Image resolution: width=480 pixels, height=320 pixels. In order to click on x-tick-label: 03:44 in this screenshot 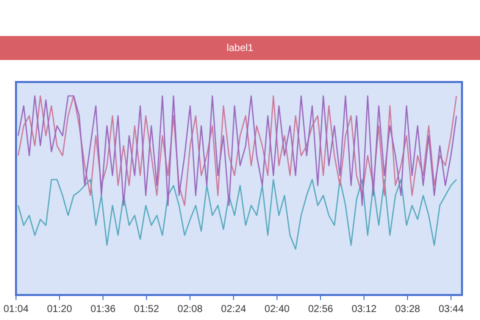, I will do `click(451, 309)`.